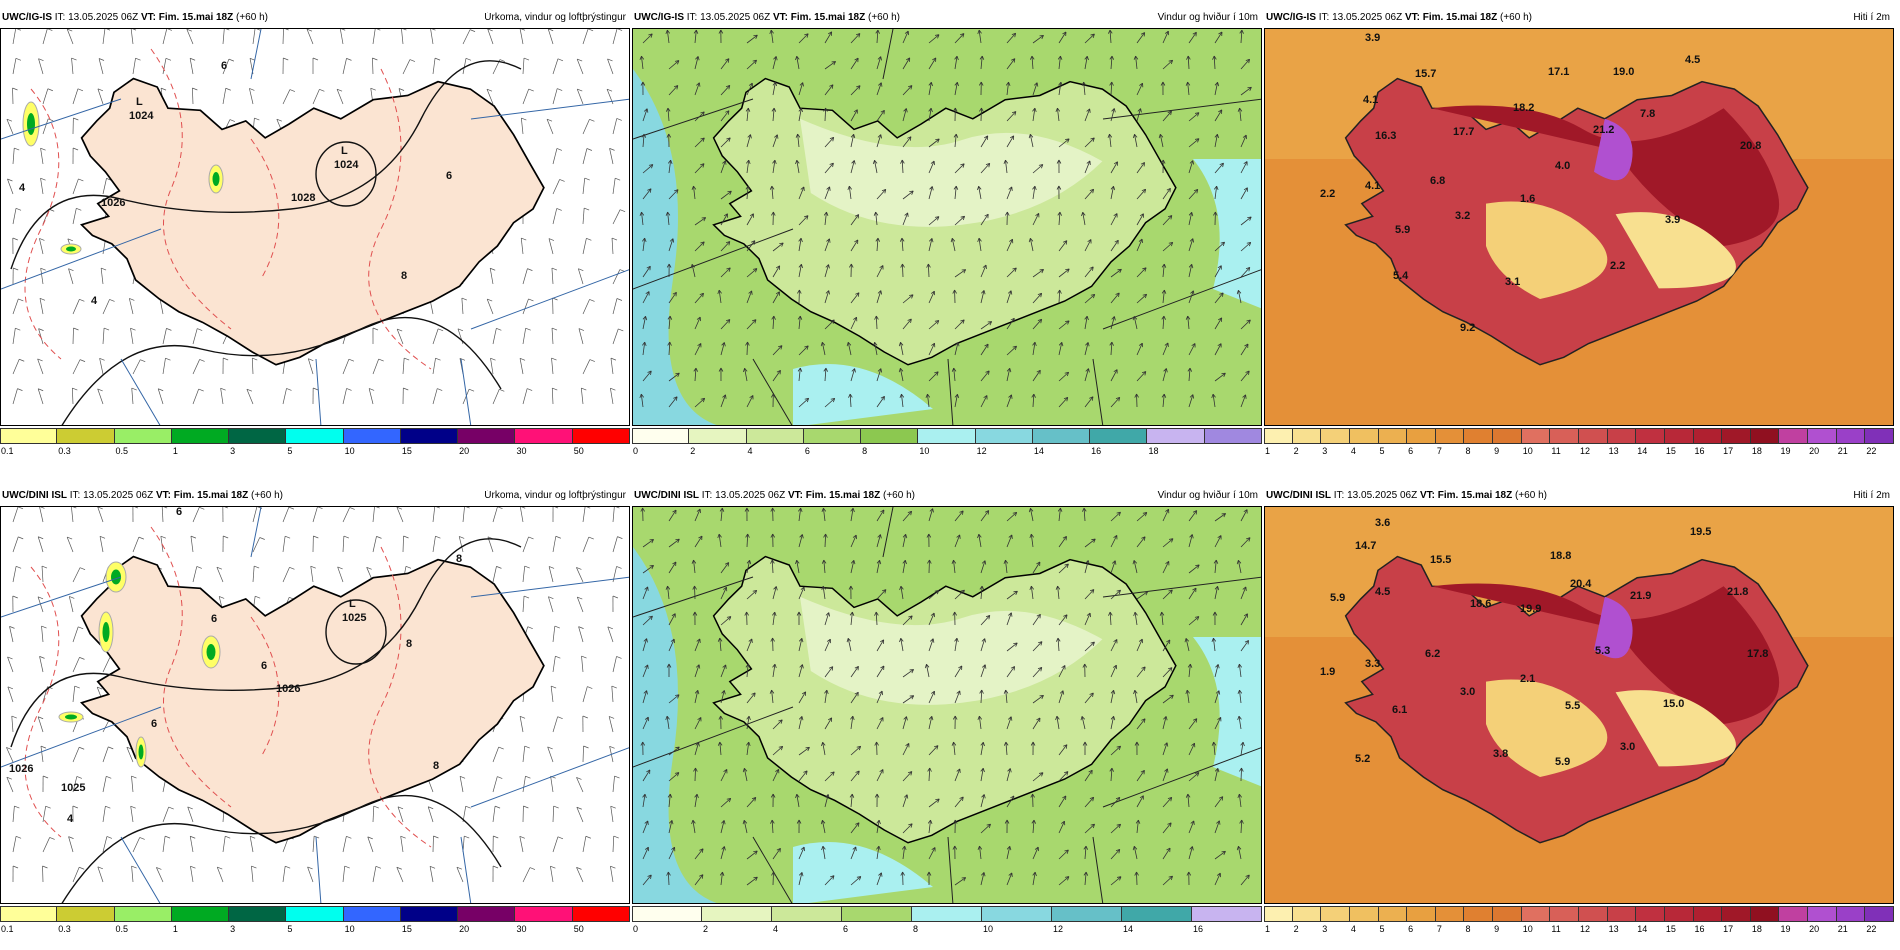  Describe the element at coordinates (123, 178) in the screenshot. I see `precip-areas` at that location.